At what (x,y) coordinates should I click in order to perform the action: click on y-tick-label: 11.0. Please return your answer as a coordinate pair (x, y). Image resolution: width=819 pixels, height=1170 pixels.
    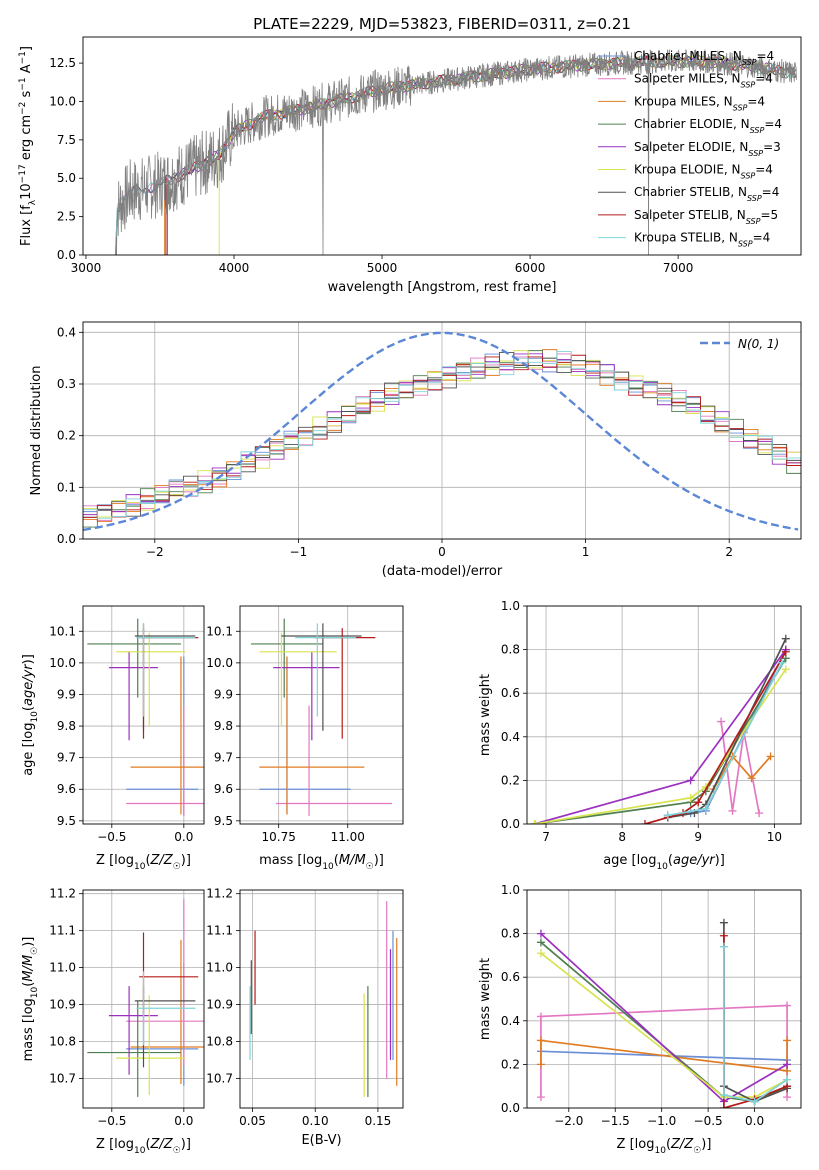
    Looking at the image, I should click on (62, 968).